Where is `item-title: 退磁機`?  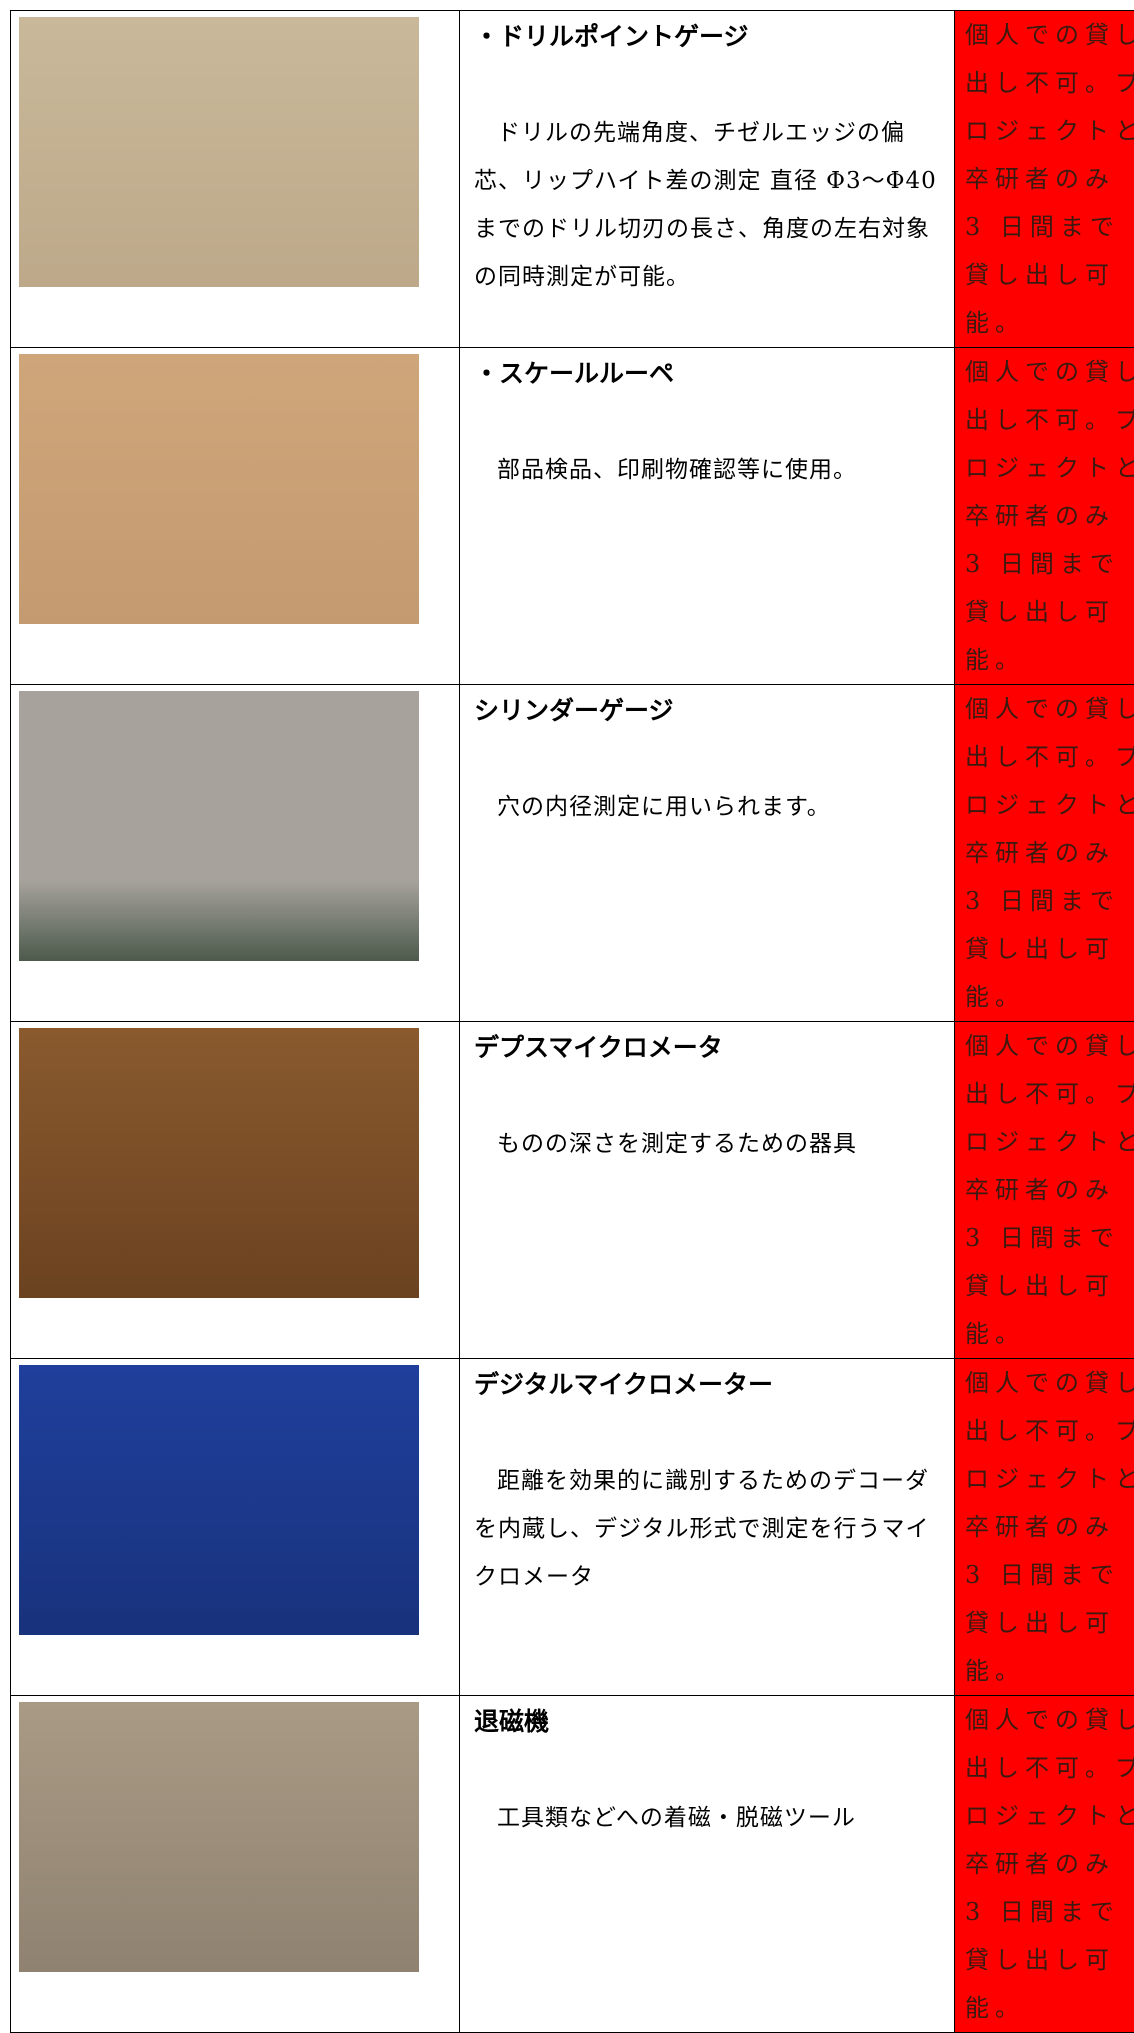
item-title: 退磁機 is located at coordinates (710, 1722).